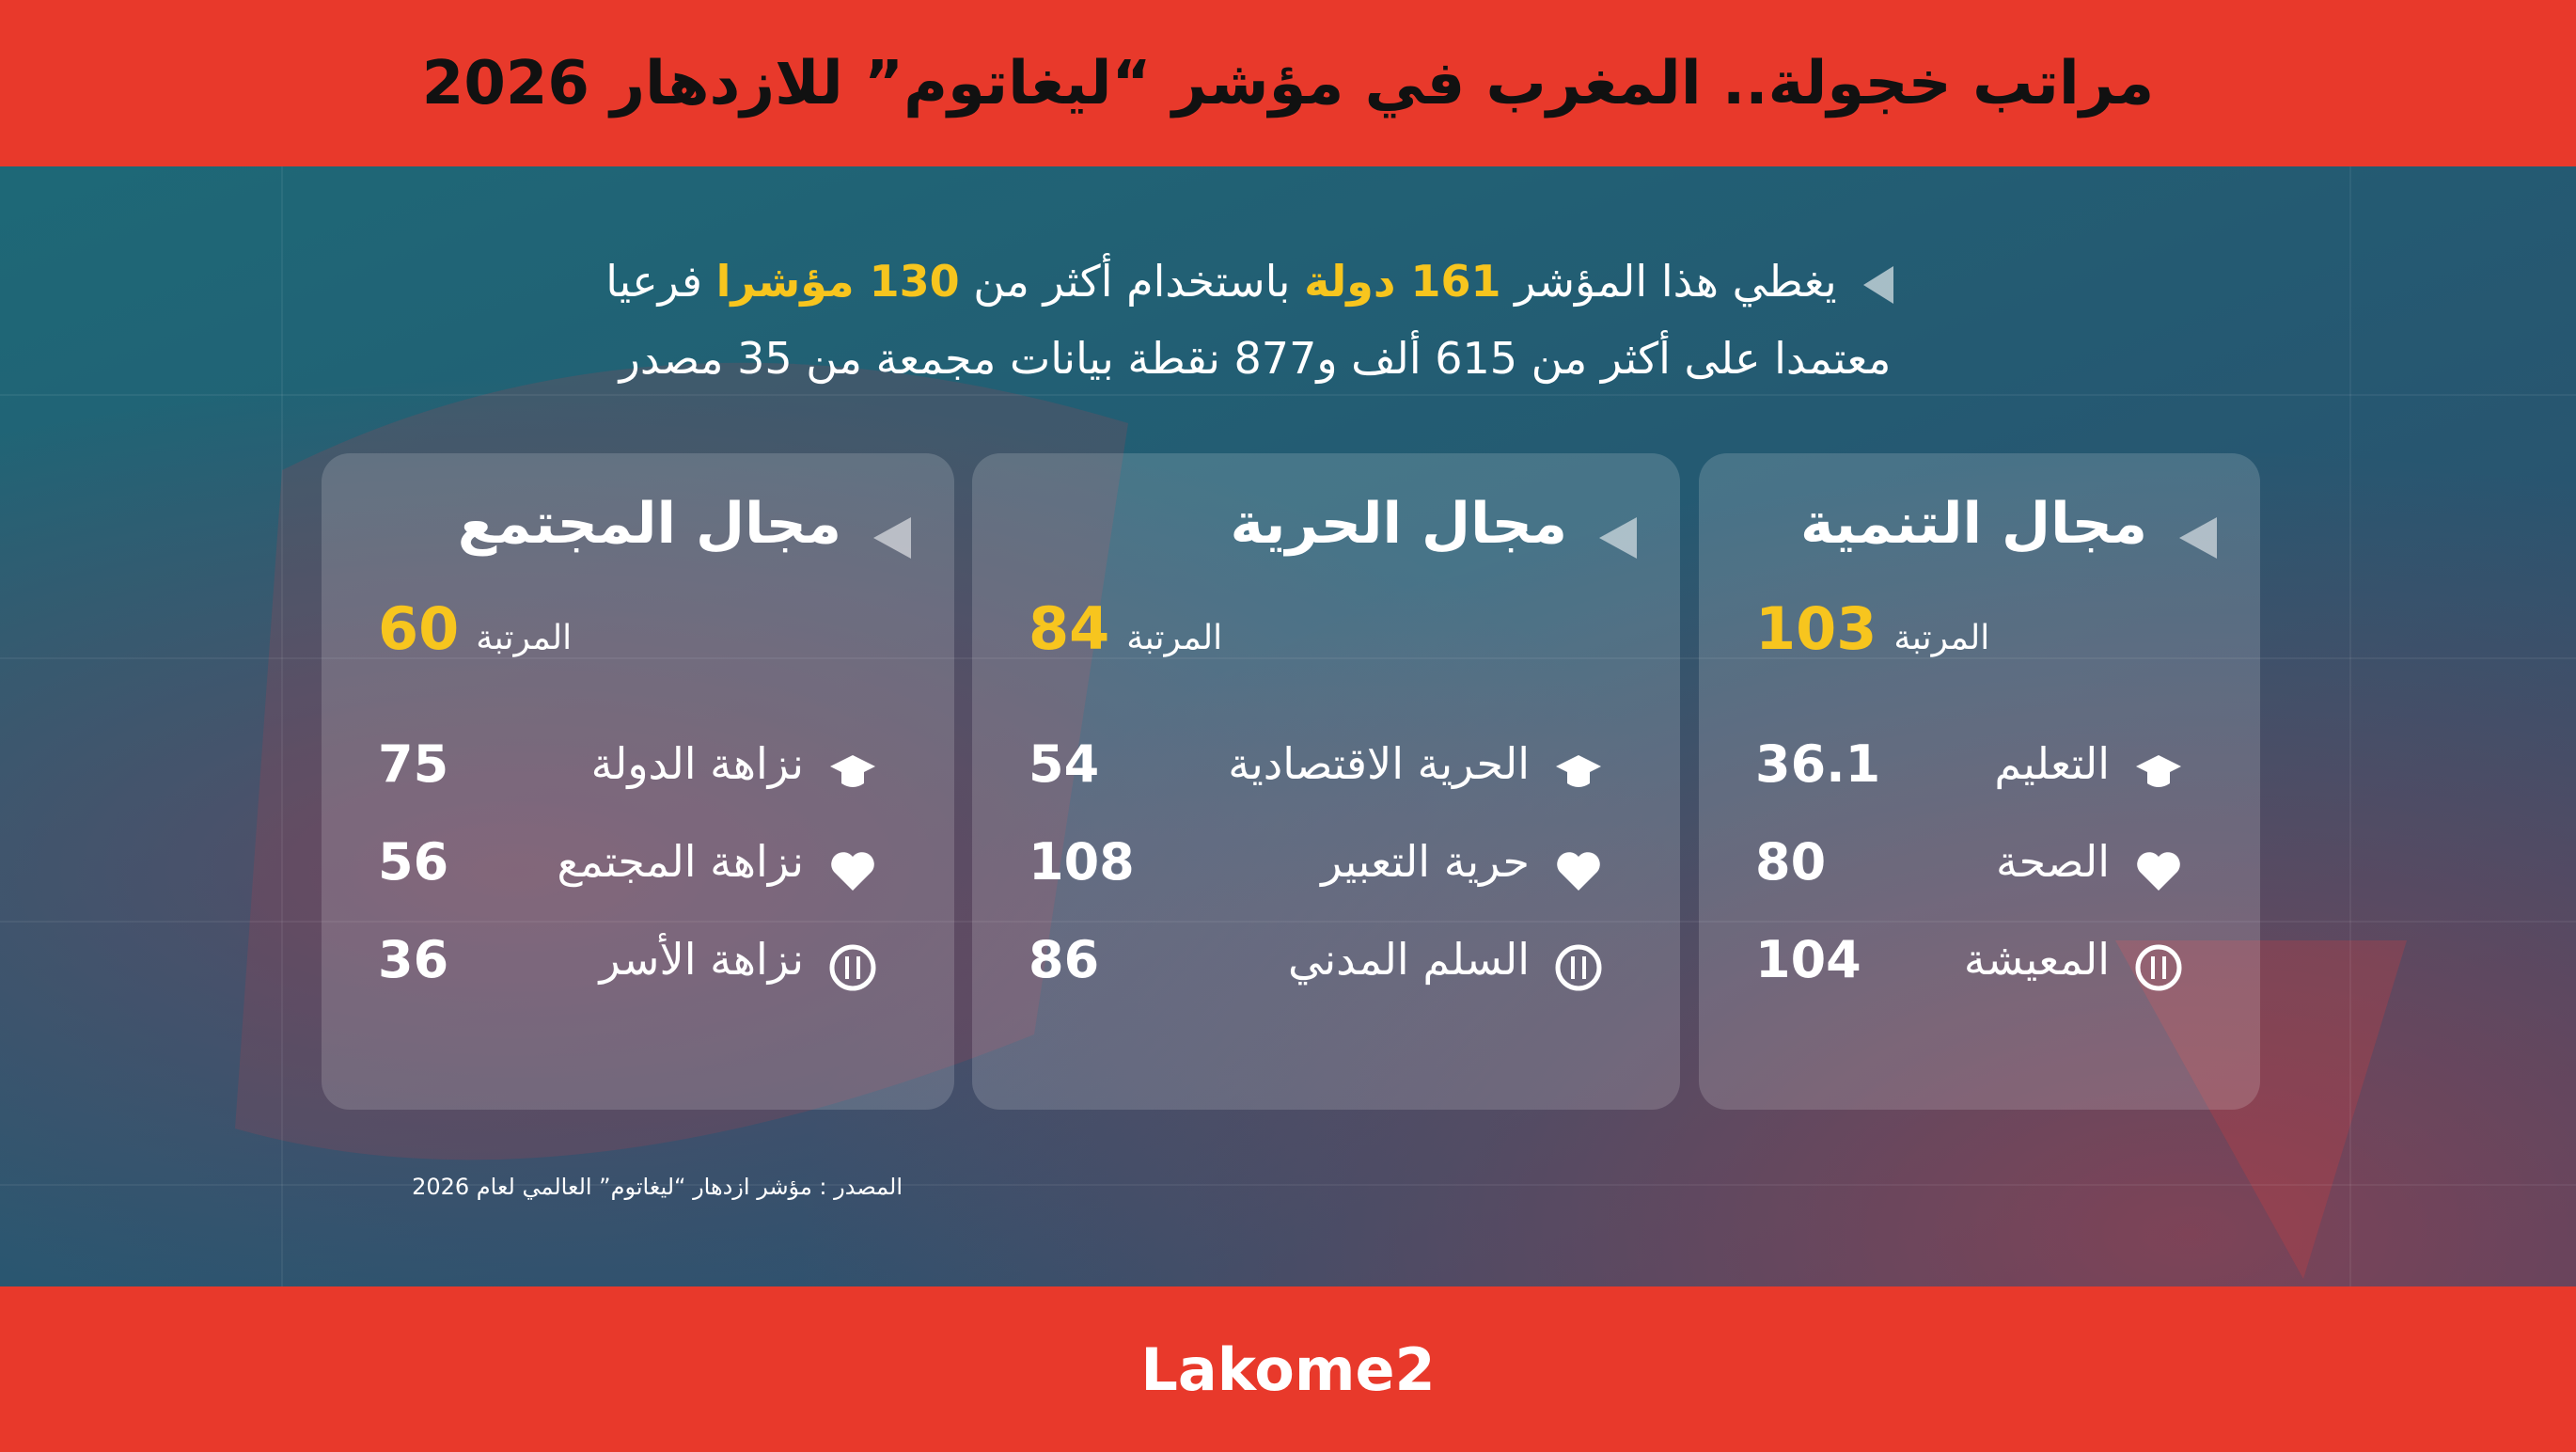 The image size is (2576, 1452). What do you see at coordinates (1082, 862) in the screenshot?
I see `indicator-value: 108` at bounding box center [1082, 862].